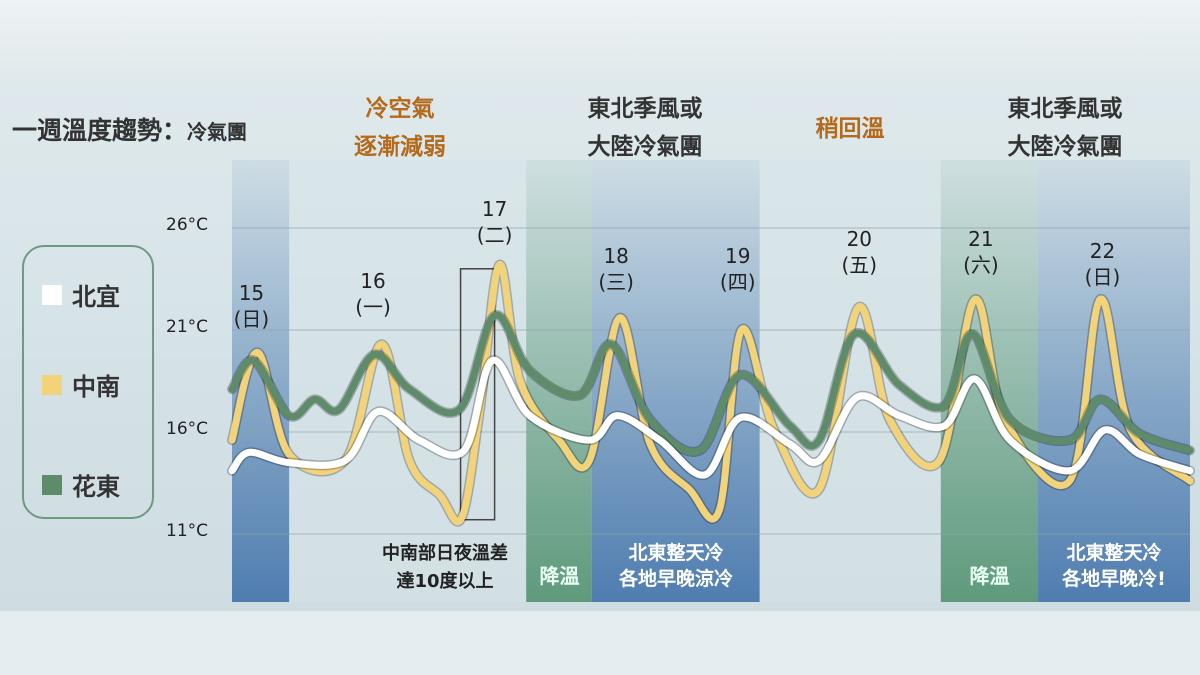  I want to click on annotation-line: 中南部日夜溫差, so click(445, 553).